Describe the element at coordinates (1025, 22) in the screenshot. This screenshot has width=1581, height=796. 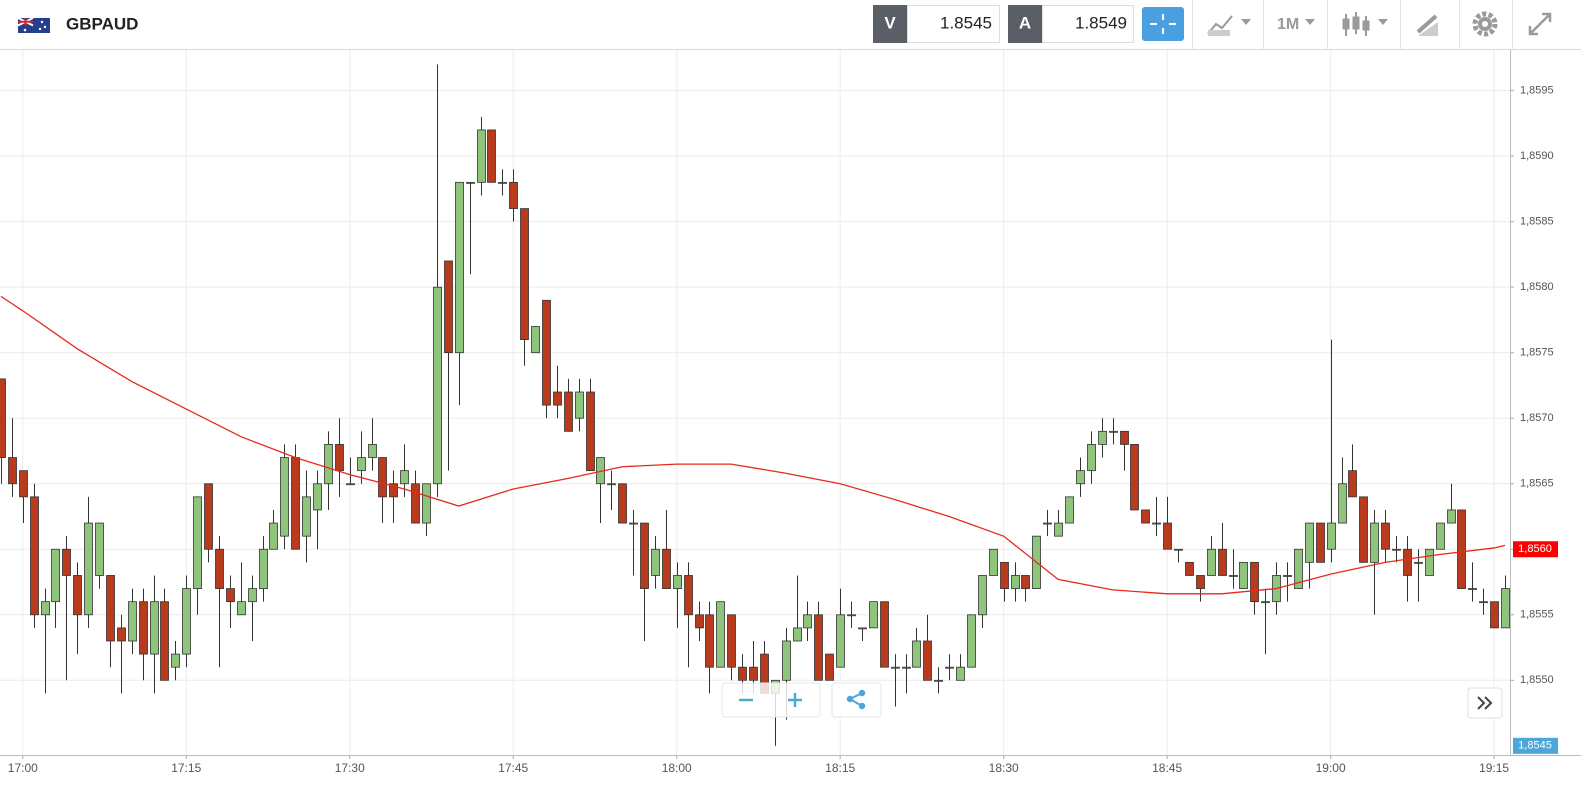
I see `ask-label: A` at that location.